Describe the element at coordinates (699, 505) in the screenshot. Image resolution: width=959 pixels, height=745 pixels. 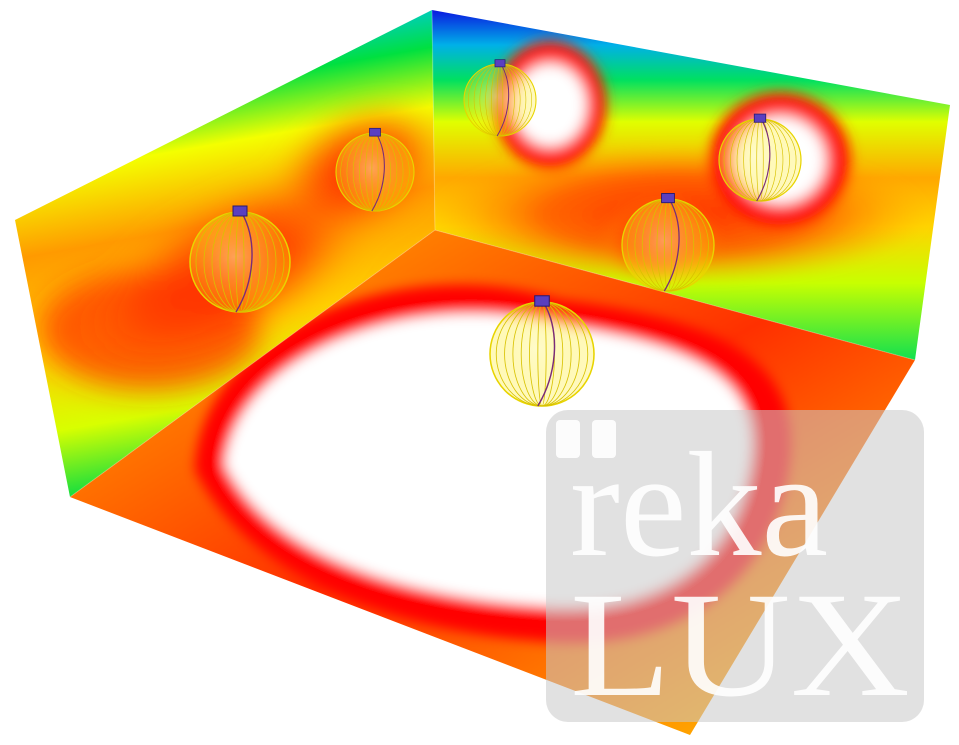
I see `watermark-line1: reka` at that location.